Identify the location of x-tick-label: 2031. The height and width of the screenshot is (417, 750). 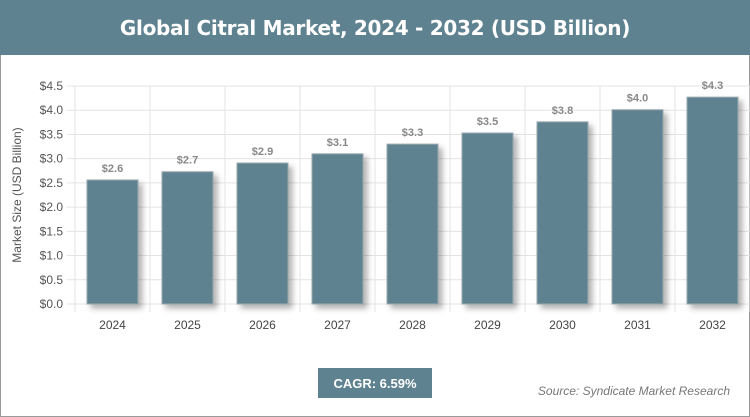
(637, 325).